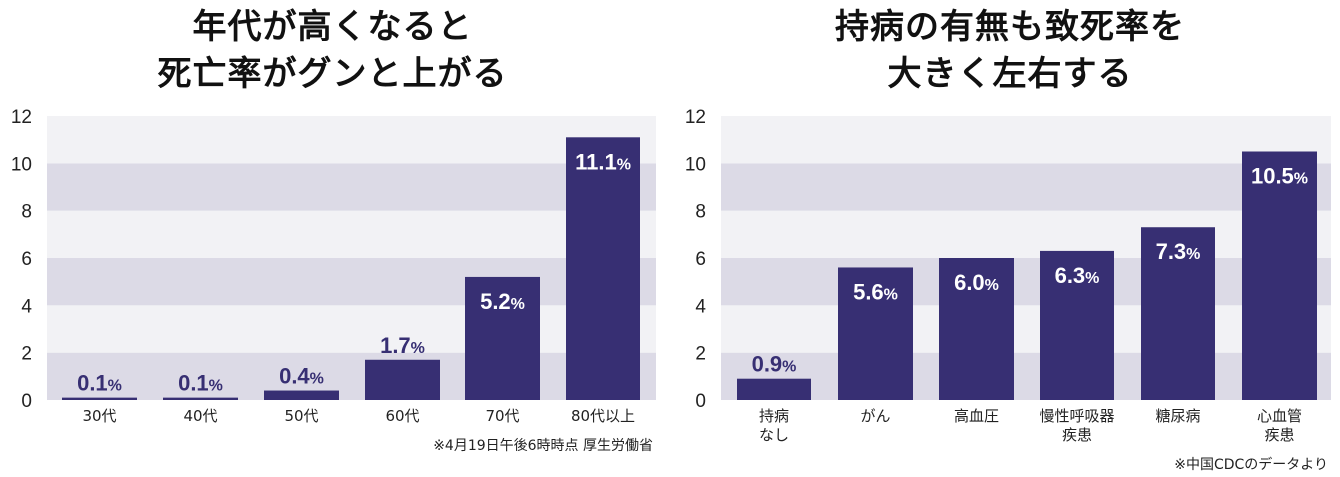  Describe the element at coordinates (1010, 51) in the screenshot. I see `right-chart-title: 持病の有無も致死率を 大きく左右する` at that location.